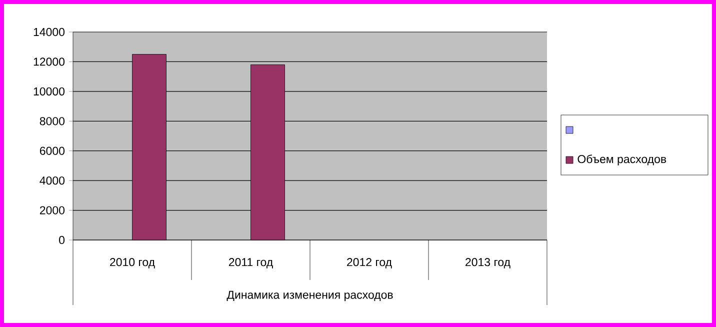 The width and height of the screenshot is (716, 327). I want to click on y-tick-label: 0, so click(62, 240).